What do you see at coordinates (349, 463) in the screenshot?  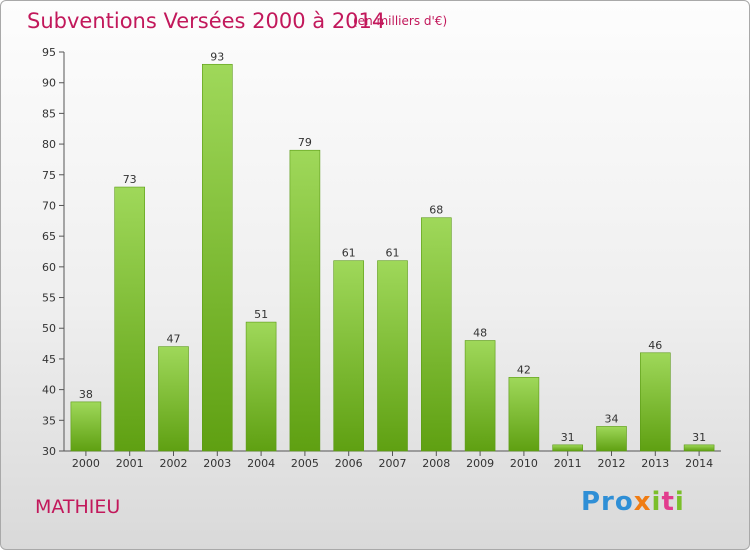 I see `x-tick-label: 2006` at bounding box center [349, 463].